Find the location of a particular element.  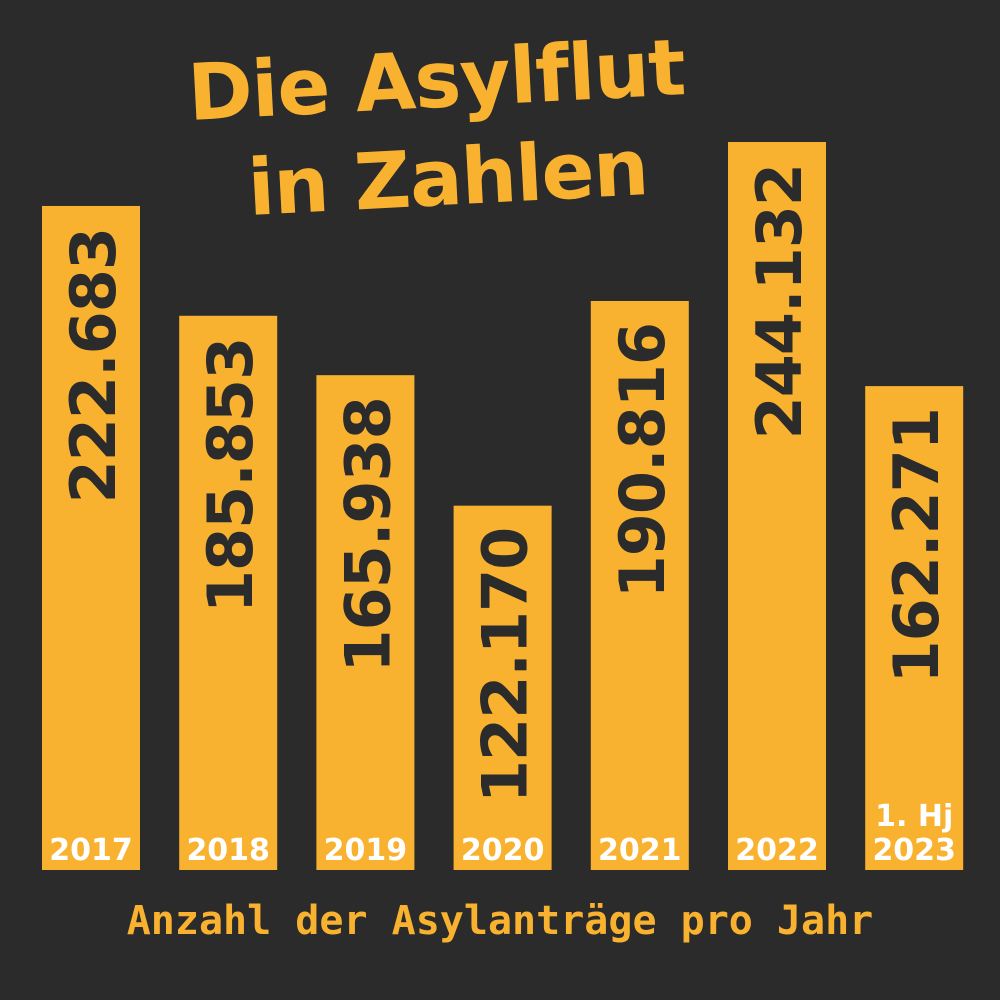

bar-group: 244.132 2022 is located at coordinates (777, 506).